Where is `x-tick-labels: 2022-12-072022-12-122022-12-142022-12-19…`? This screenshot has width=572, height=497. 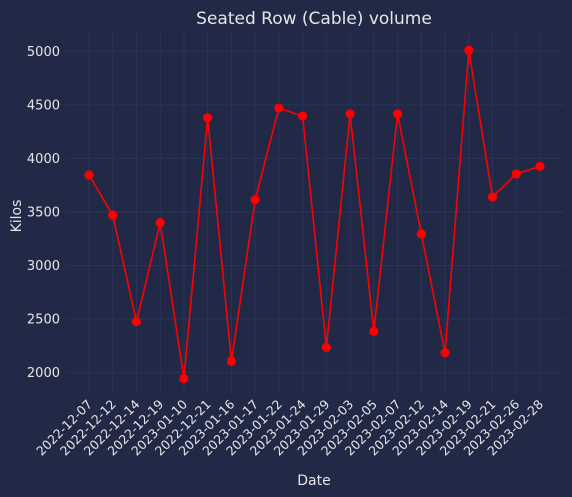
x-tick-labels: 2022-12-072022-12-122022-12-142022-12-19… is located at coordinates (289, 427).